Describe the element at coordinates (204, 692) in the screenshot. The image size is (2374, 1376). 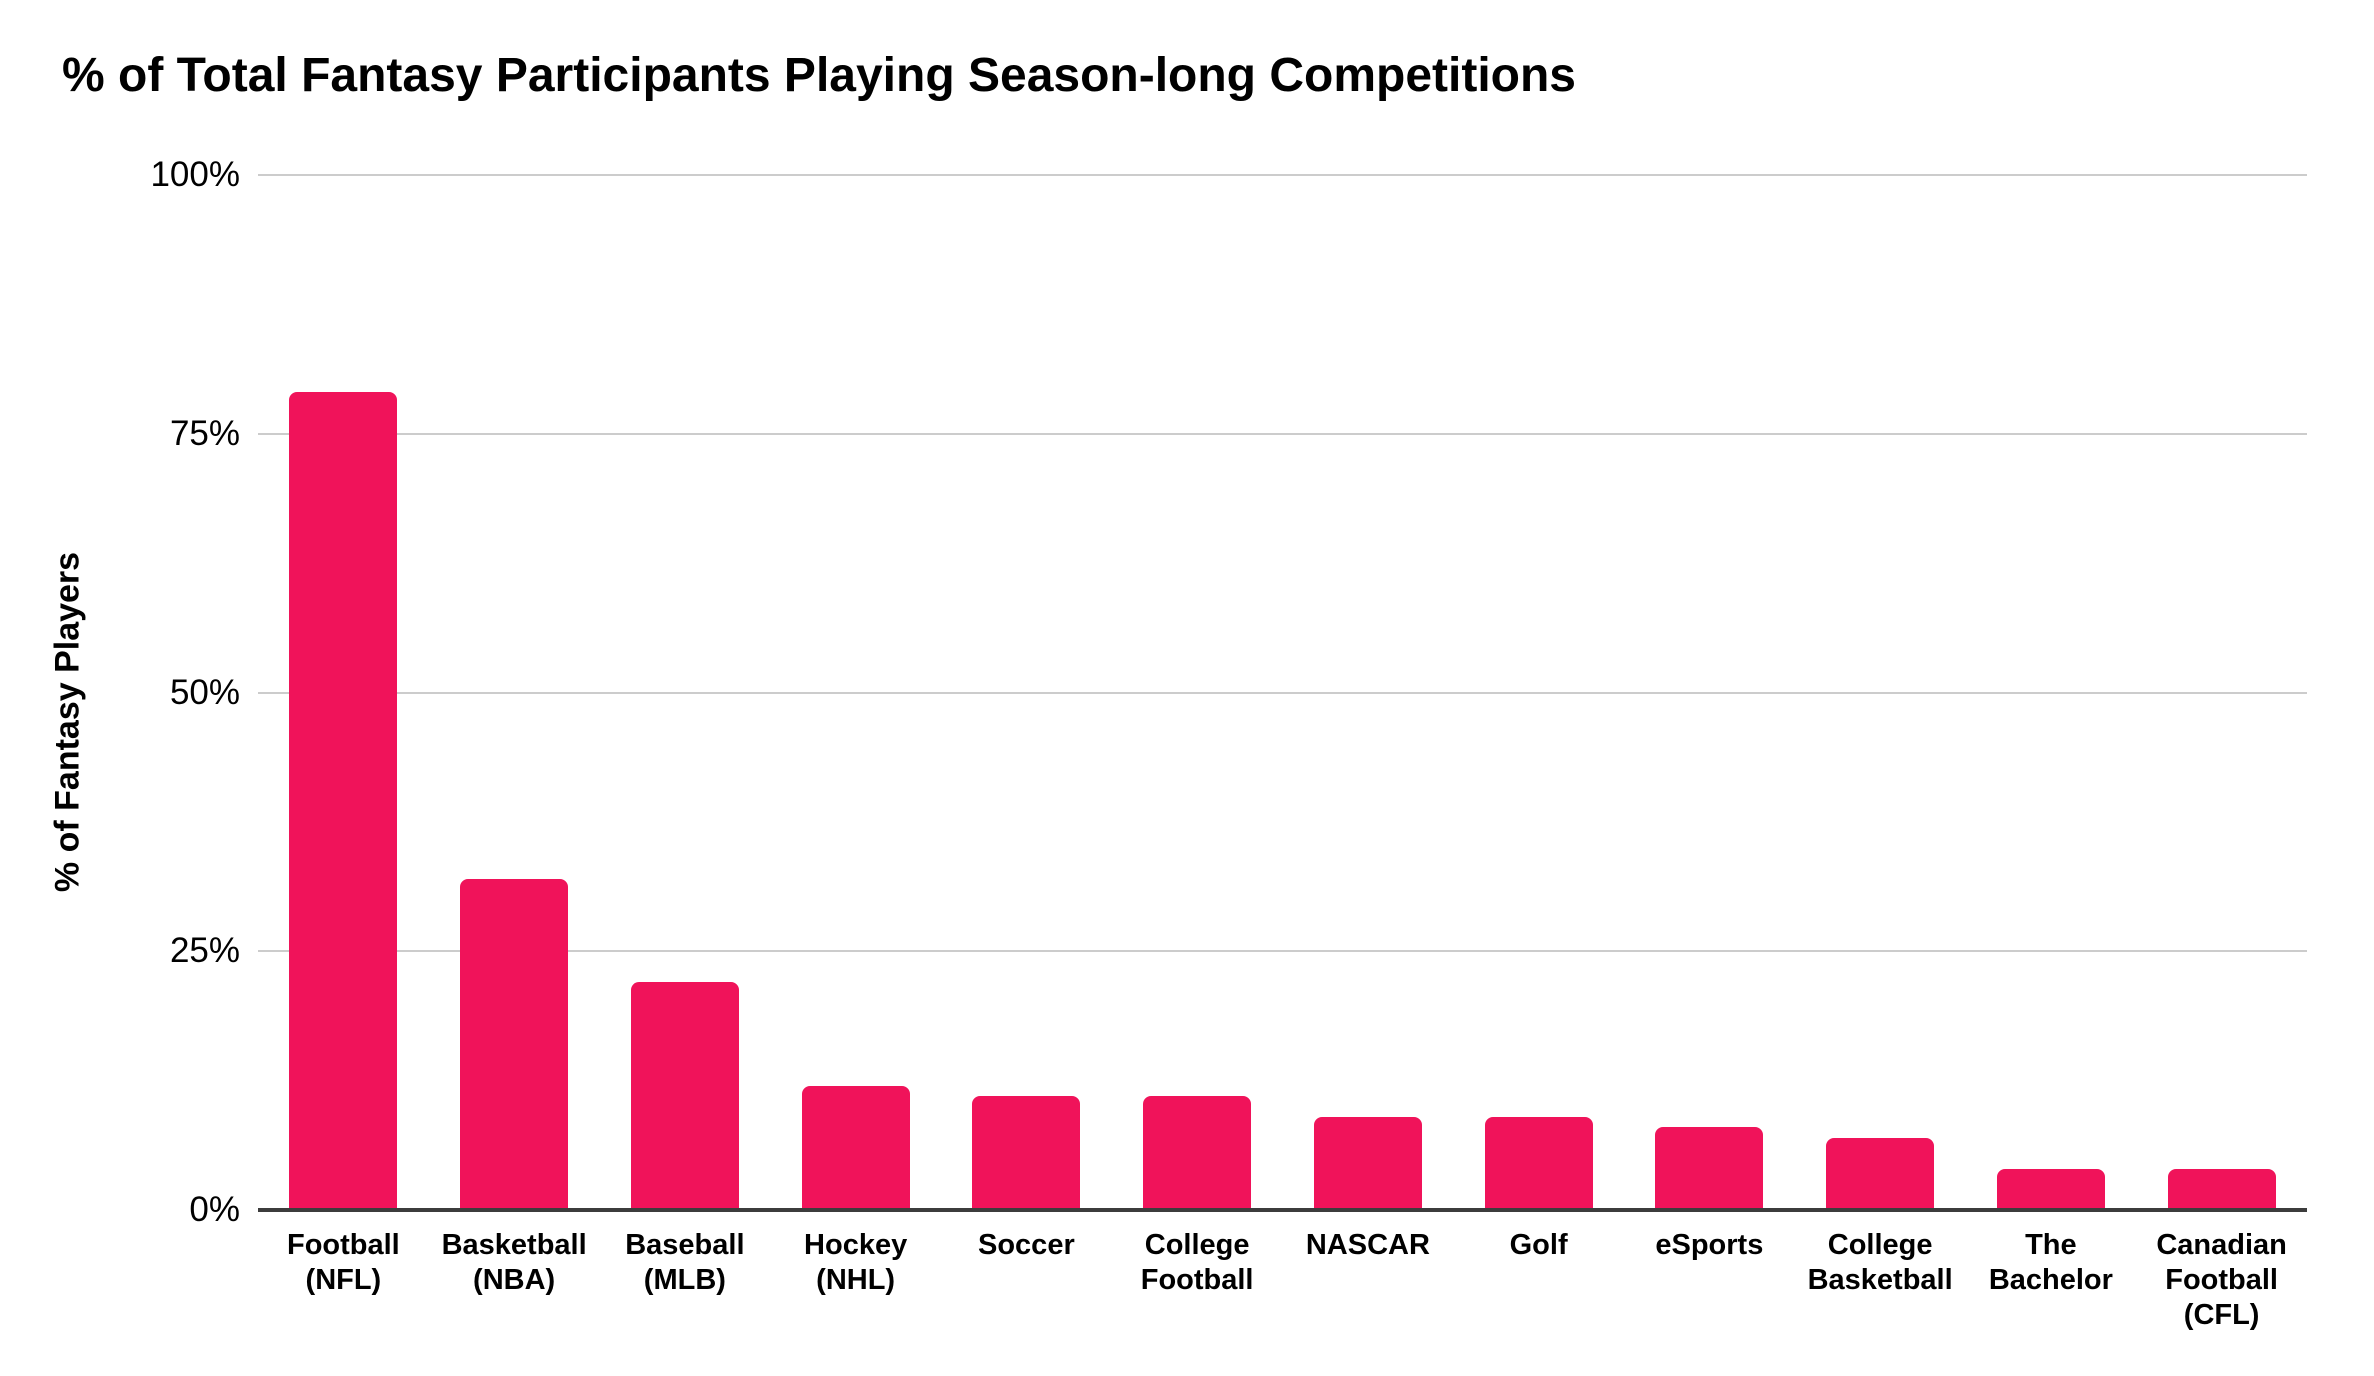
I see `y-tick-label-50: 50%` at that location.